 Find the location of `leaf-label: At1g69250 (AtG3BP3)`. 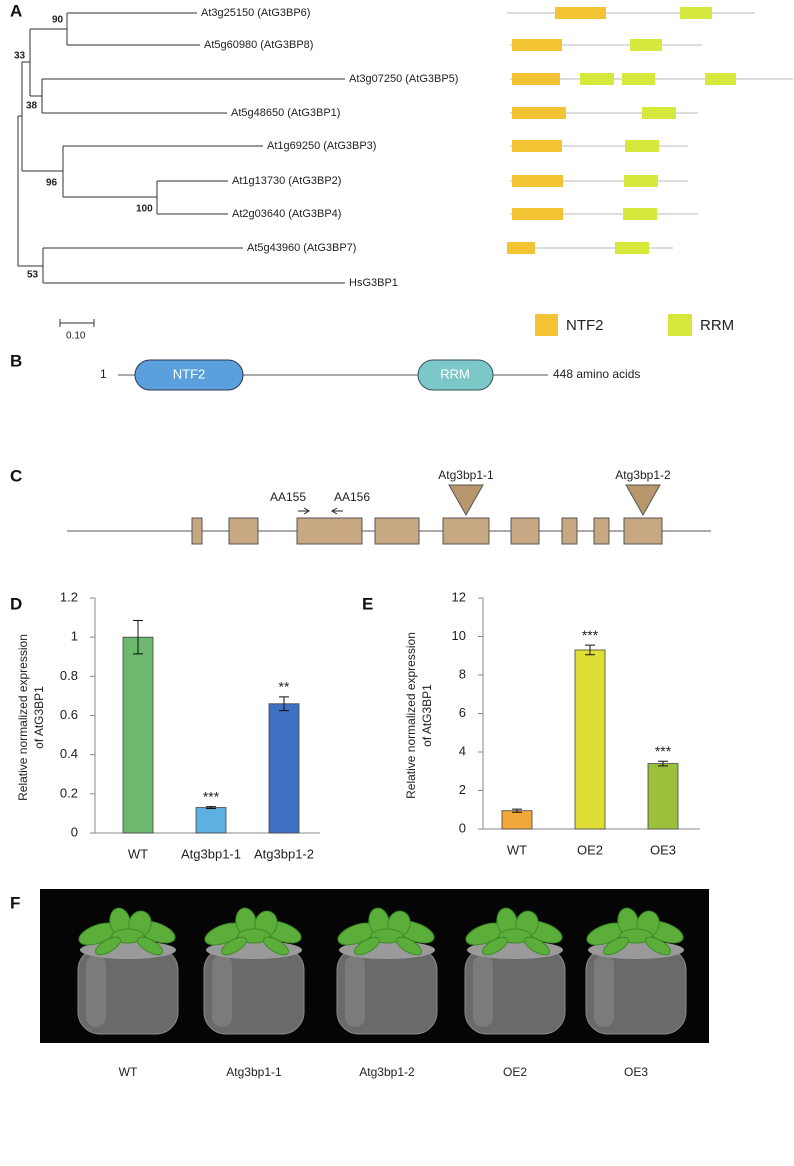

leaf-label: At1g69250 (AtG3BP3) is located at coordinates (321, 146).